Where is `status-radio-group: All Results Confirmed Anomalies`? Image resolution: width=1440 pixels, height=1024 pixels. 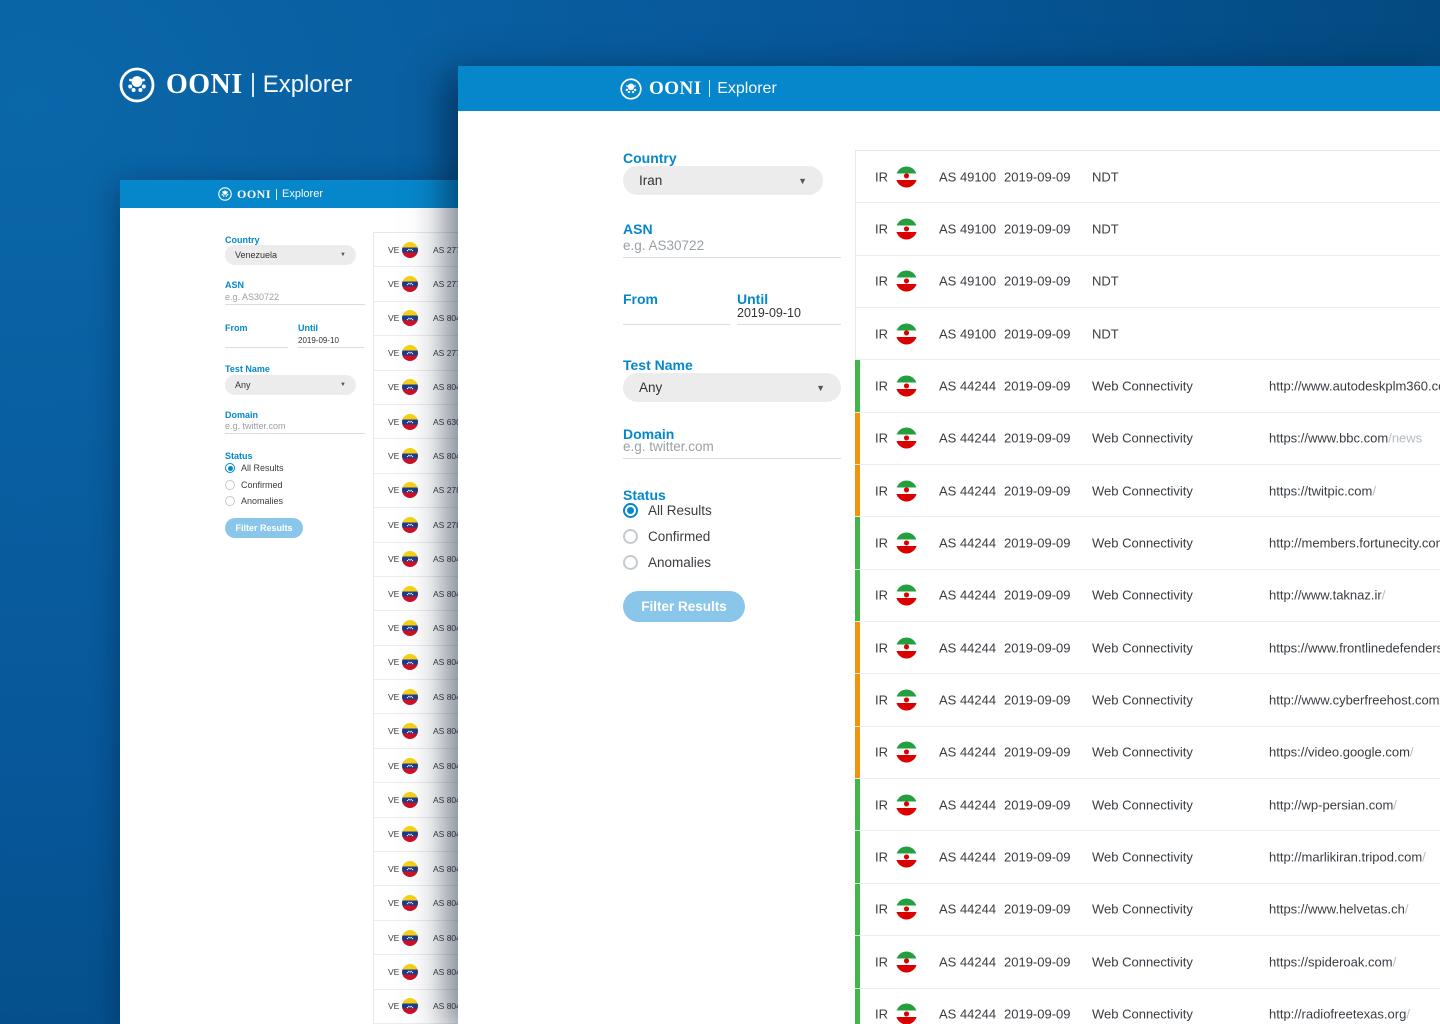
status-radio-group: All Results Confirmed Anomalies is located at coordinates (667, 536).